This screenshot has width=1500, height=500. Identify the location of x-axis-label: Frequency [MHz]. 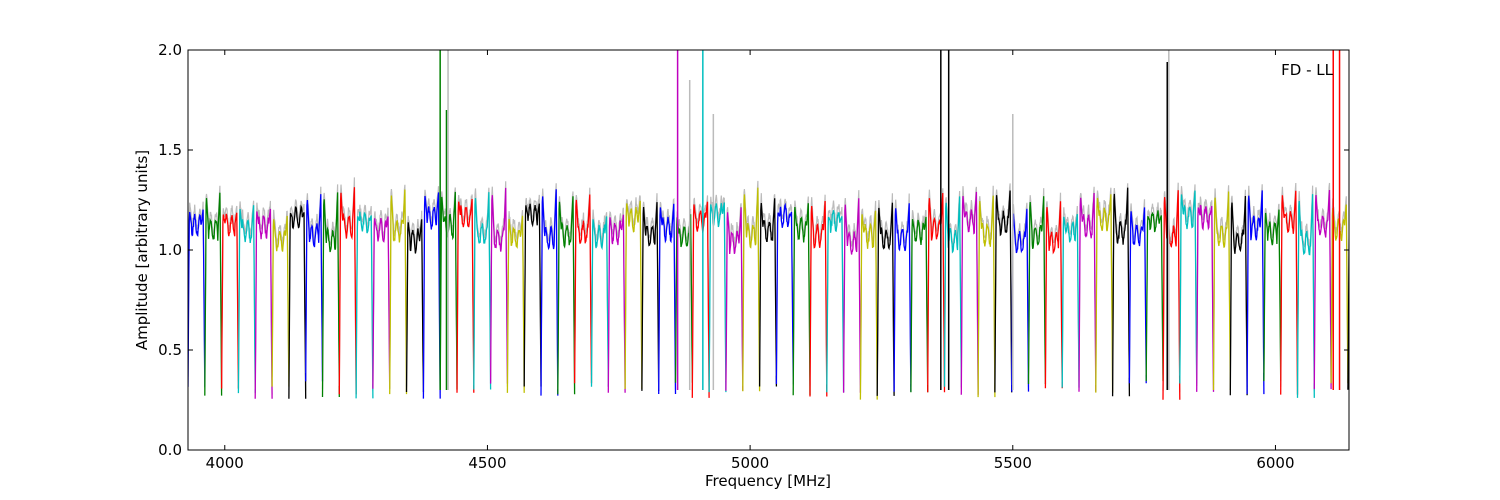
(768, 481).